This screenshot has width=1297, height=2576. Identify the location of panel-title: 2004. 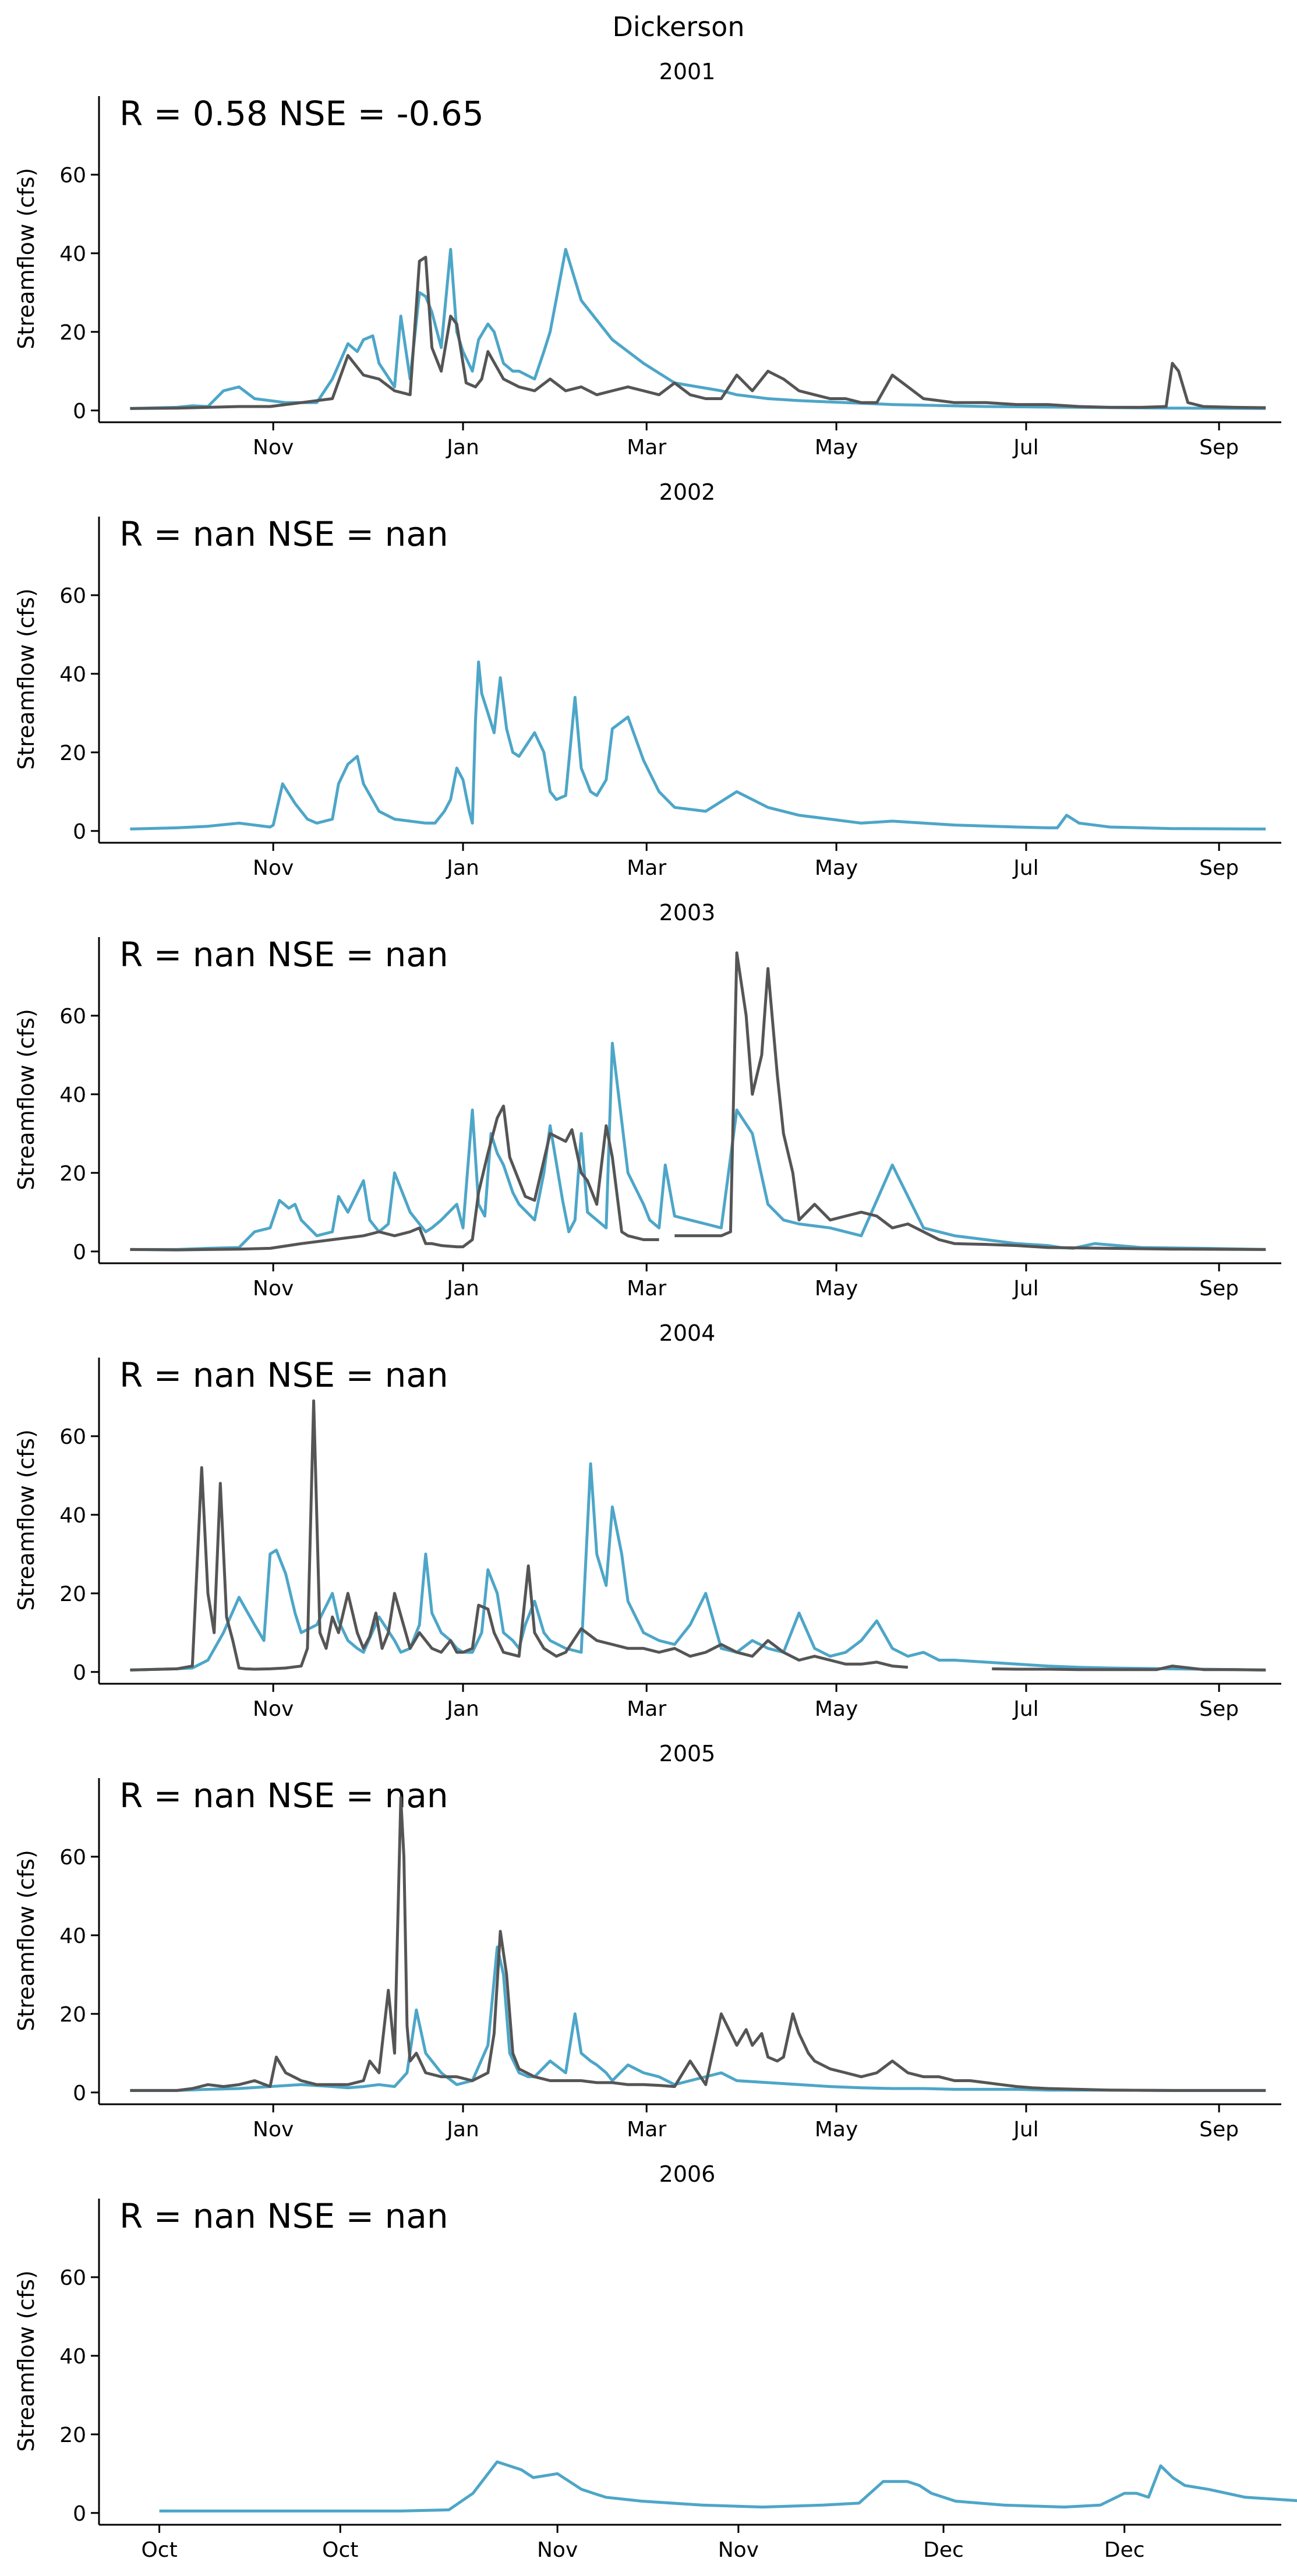
(687, 1333).